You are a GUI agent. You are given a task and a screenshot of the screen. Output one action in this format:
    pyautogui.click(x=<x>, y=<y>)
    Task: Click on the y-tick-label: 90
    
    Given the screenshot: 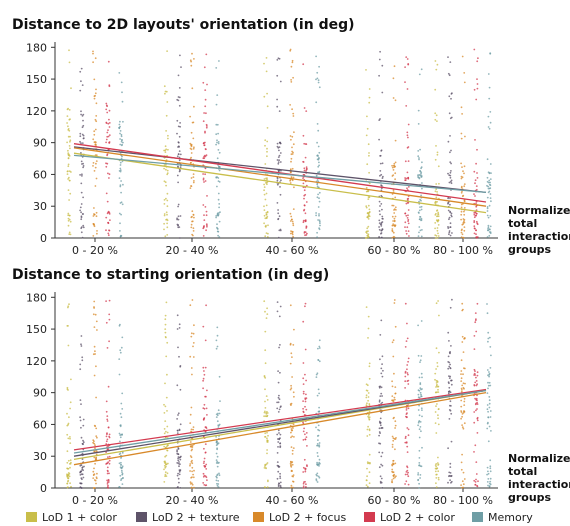 What is the action you would take?
    pyautogui.click(x=40, y=143)
    